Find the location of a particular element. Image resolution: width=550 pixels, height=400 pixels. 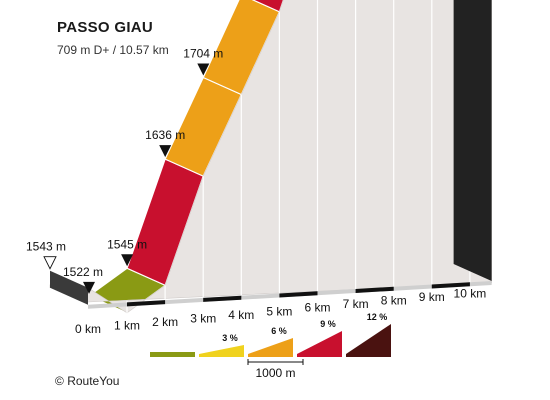

gradient-legend: 3 % 6 % 9 % 12 % 1000 m is located at coordinates (270, 346).